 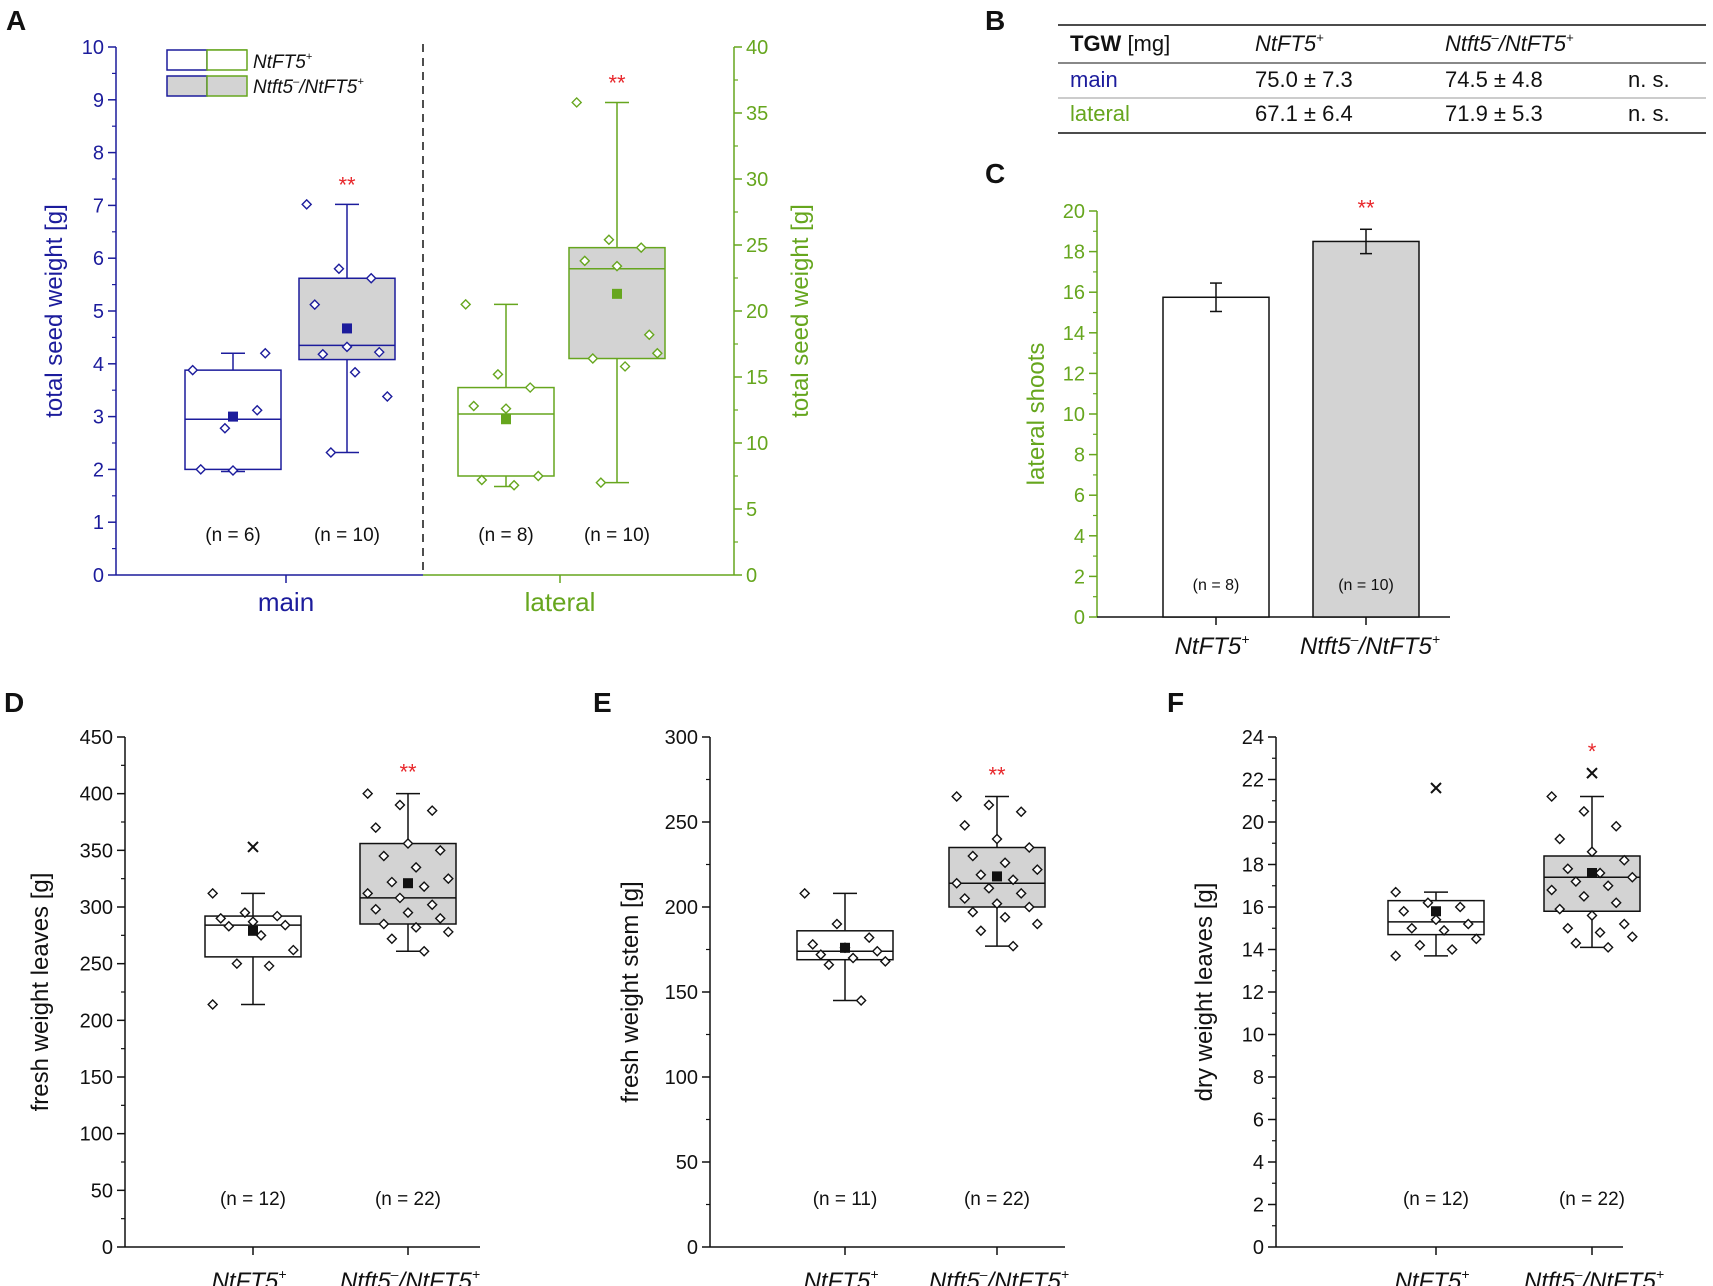 I want to click on panel-c-y-tick-label: 2, so click(x=1079, y=577).